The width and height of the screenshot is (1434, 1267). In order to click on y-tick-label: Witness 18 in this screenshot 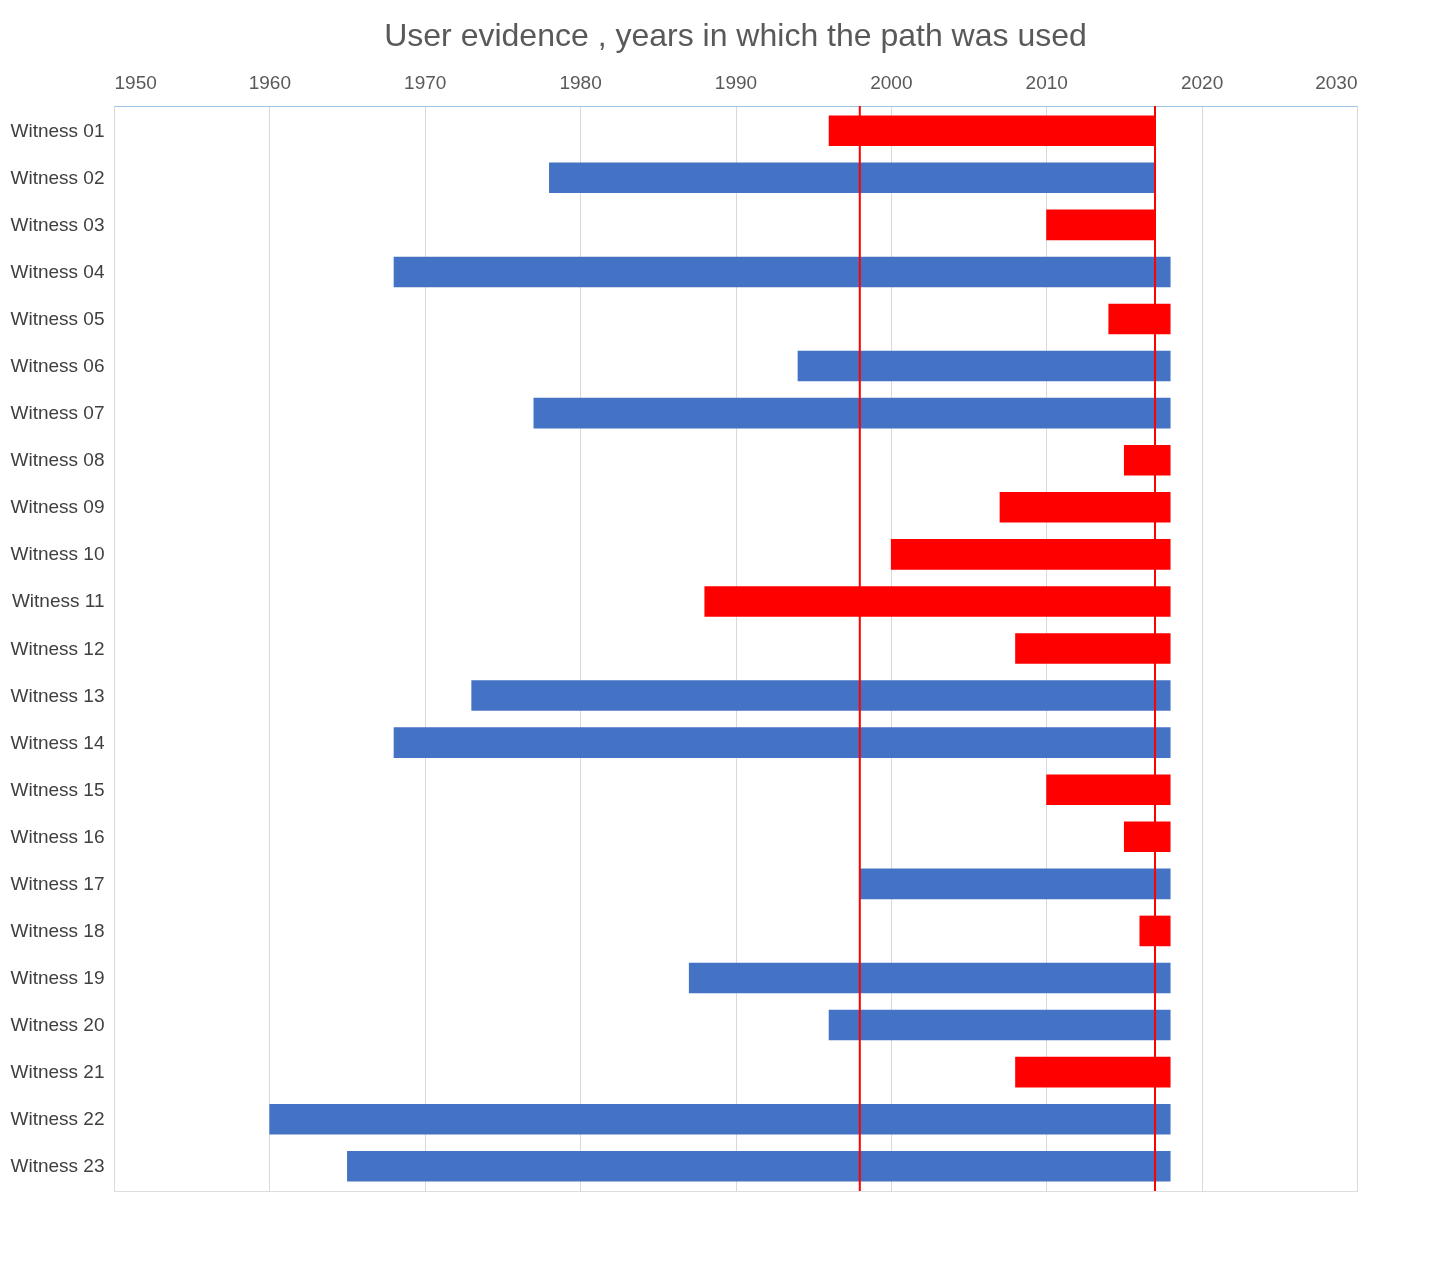, I will do `click(57, 930)`.